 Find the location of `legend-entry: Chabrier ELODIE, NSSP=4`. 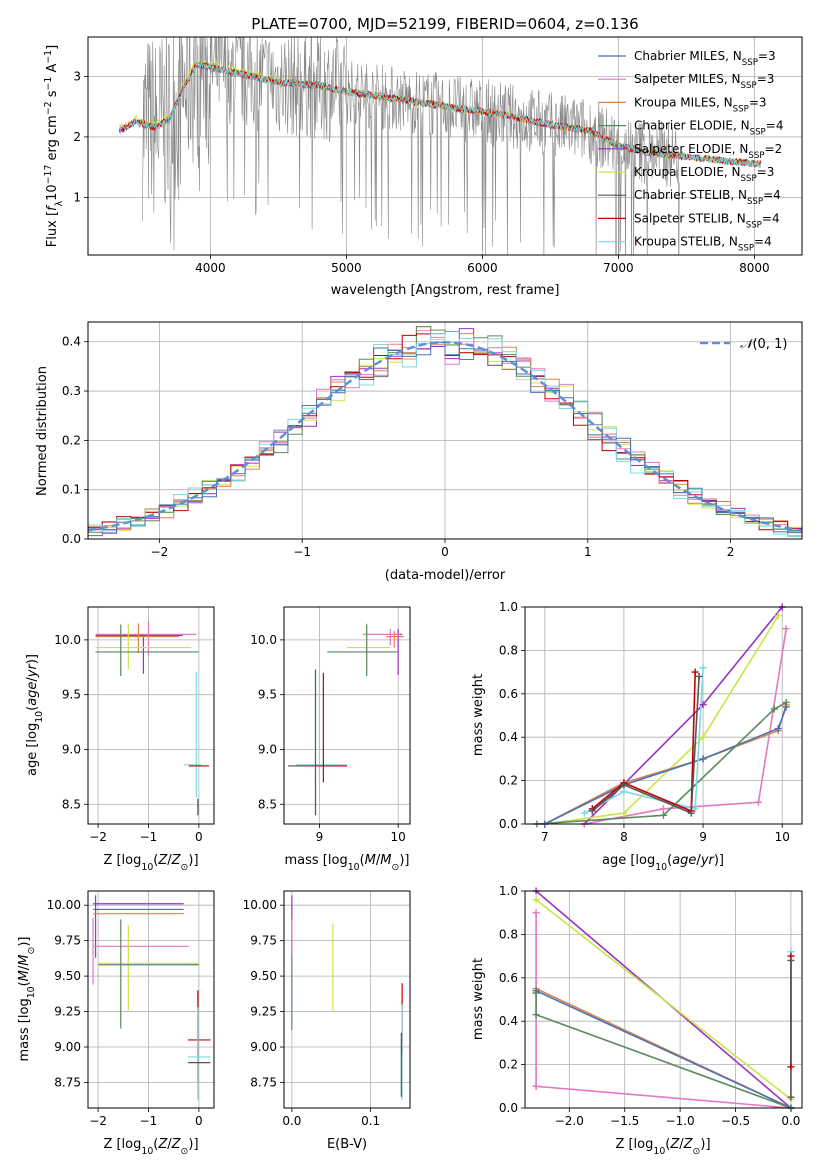

legend-entry: Chabrier ELODIE, NSSP=4 is located at coordinates (708, 128).